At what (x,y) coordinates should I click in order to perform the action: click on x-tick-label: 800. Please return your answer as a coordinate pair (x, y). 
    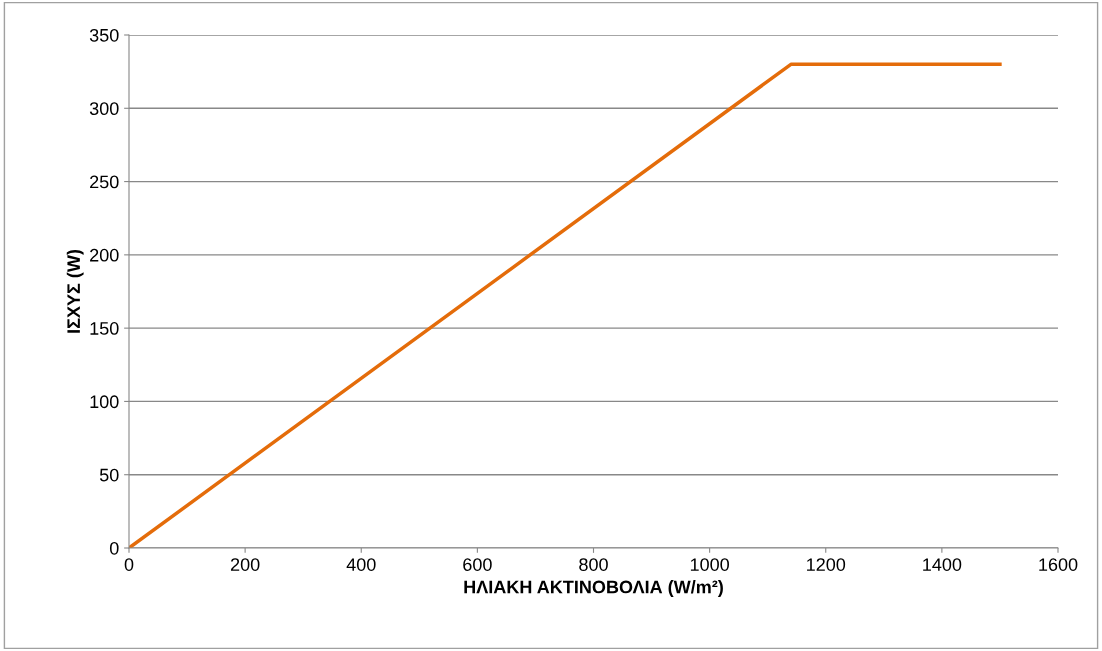
    Looking at the image, I should click on (593, 564).